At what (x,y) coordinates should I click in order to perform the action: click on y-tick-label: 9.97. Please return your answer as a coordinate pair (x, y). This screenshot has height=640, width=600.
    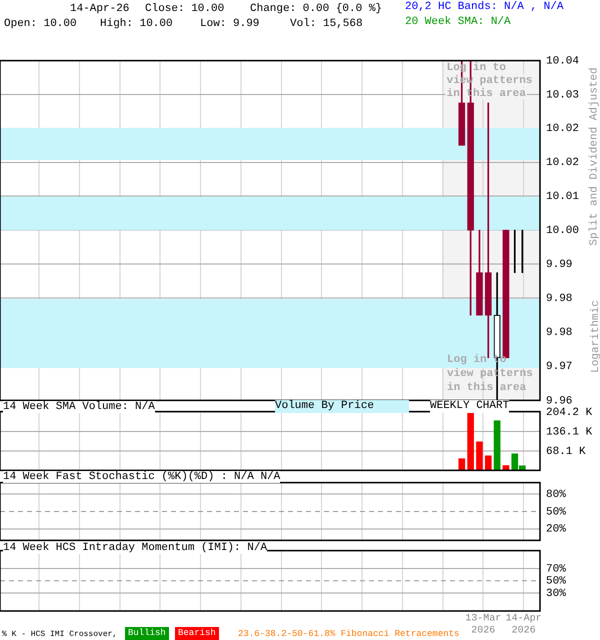
    Looking at the image, I should click on (559, 367).